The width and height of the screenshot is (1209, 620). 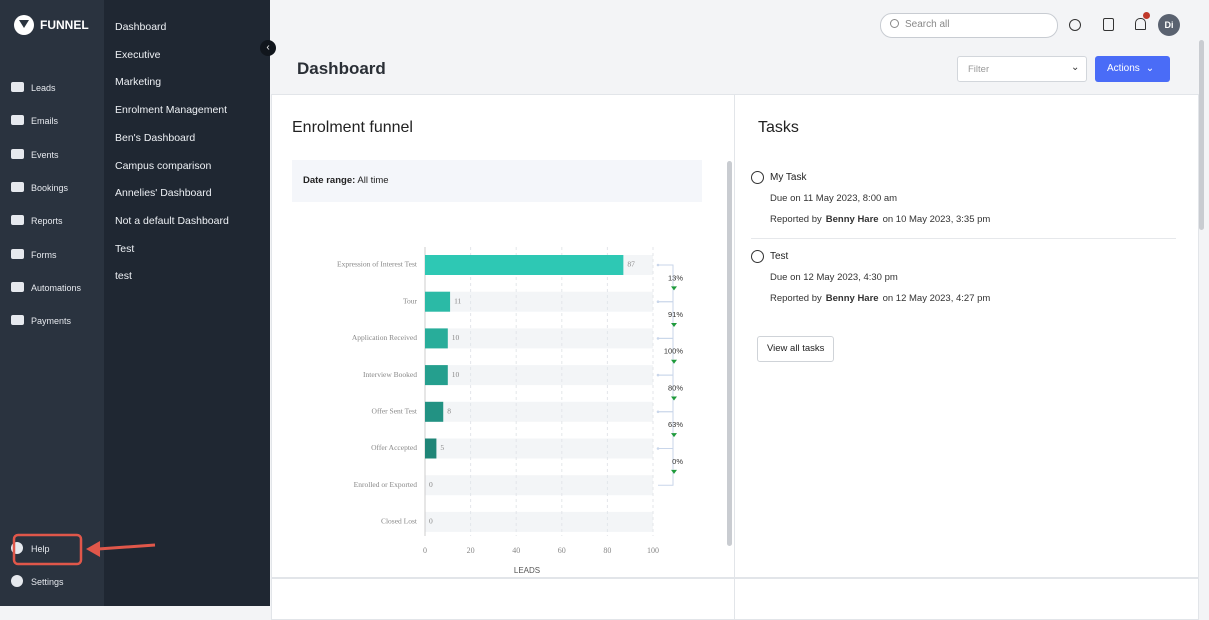 I want to click on conversion-label: 63%, so click(x=675, y=424).